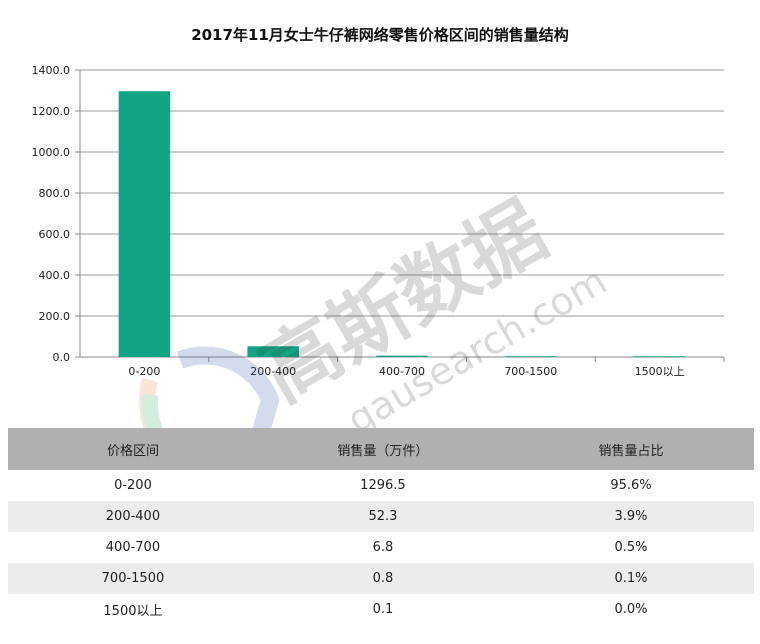 Image resolution: width=760 pixels, height=644 pixels. I want to click on cell-price-range: 400-700, so click(133, 547).